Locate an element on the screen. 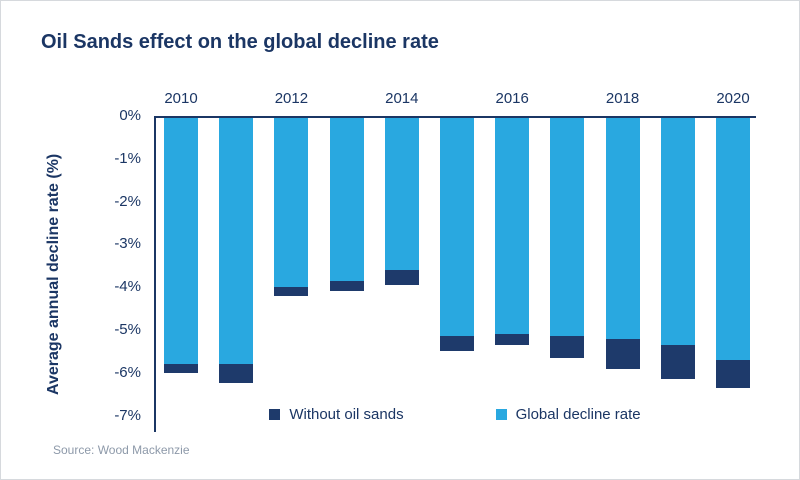  legend-item-without-oil-sands: Without oil sands is located at coordinates (336, 414).